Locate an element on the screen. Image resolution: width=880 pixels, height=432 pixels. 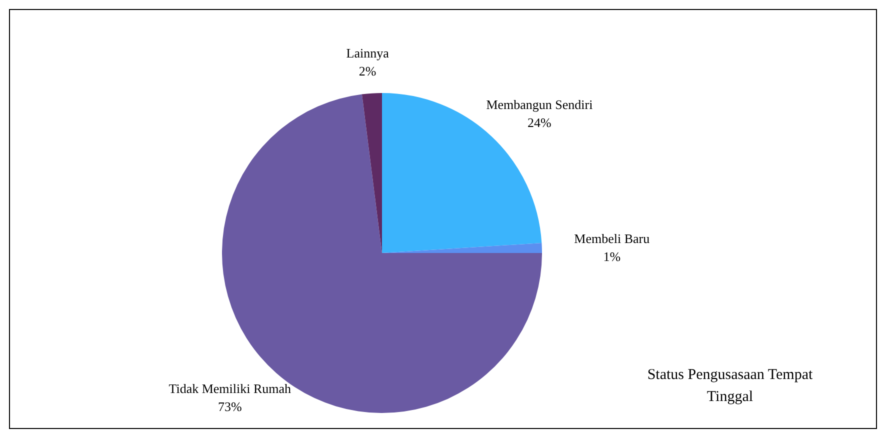
data-label: 1% is located at coordinates (612, 256).